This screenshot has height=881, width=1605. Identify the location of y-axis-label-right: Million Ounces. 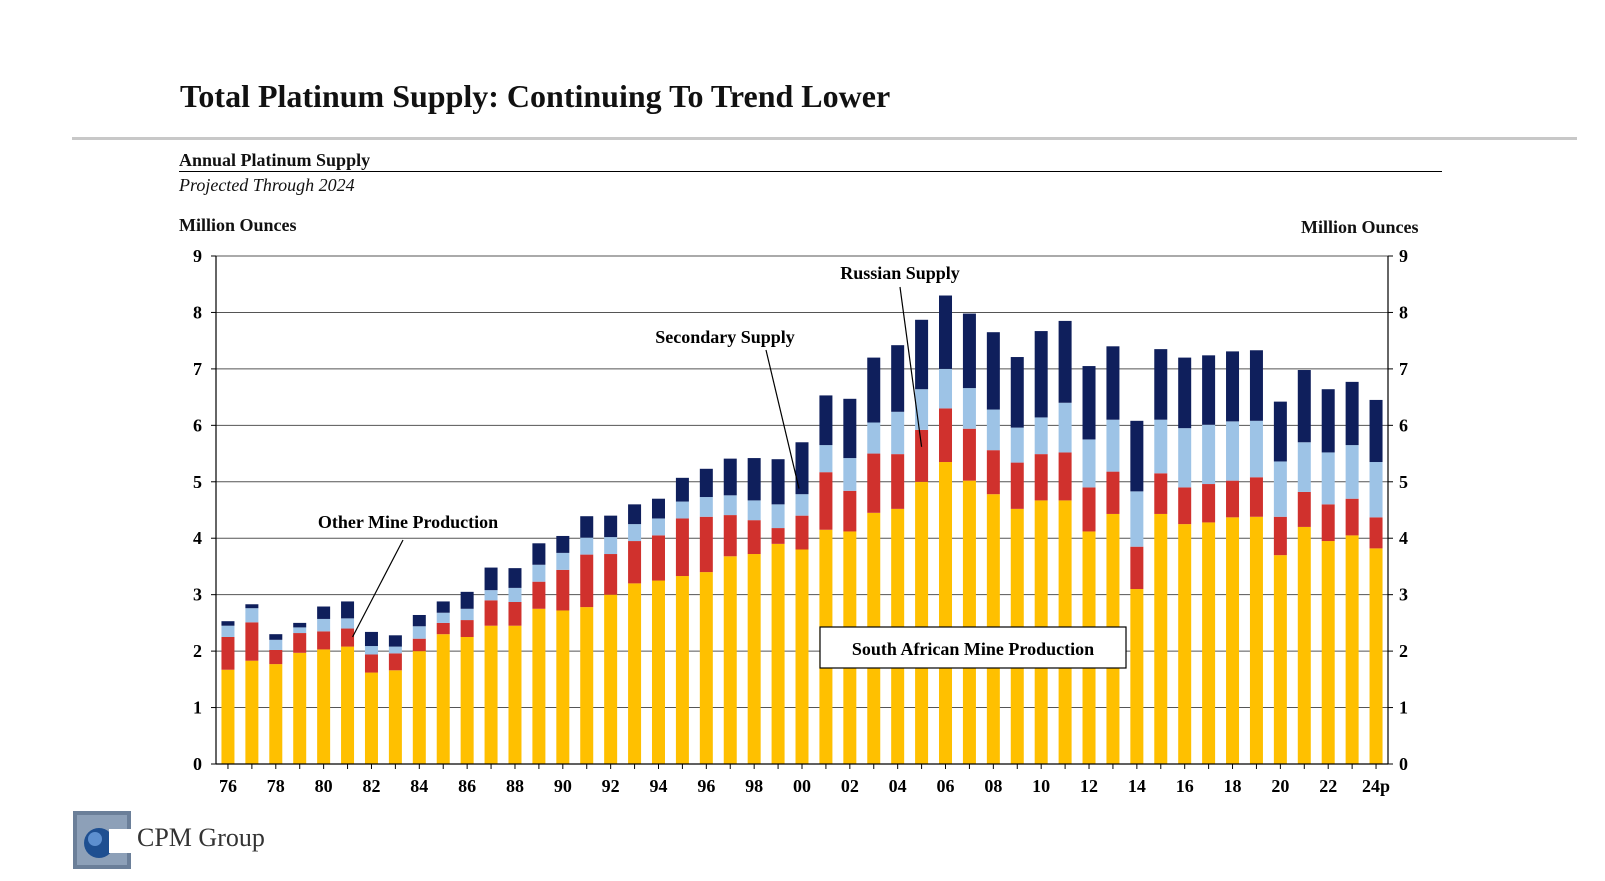
(1360, 227).